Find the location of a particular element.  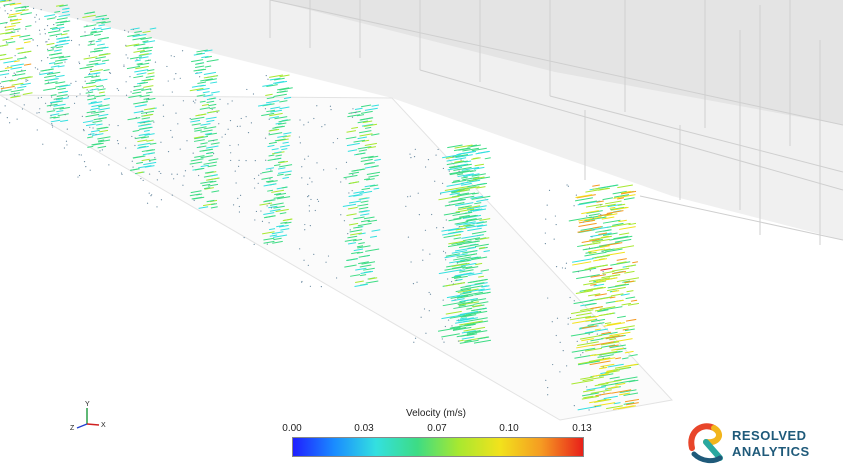

legend-tick-0: 0.00 is located at coordinates (292, 428).